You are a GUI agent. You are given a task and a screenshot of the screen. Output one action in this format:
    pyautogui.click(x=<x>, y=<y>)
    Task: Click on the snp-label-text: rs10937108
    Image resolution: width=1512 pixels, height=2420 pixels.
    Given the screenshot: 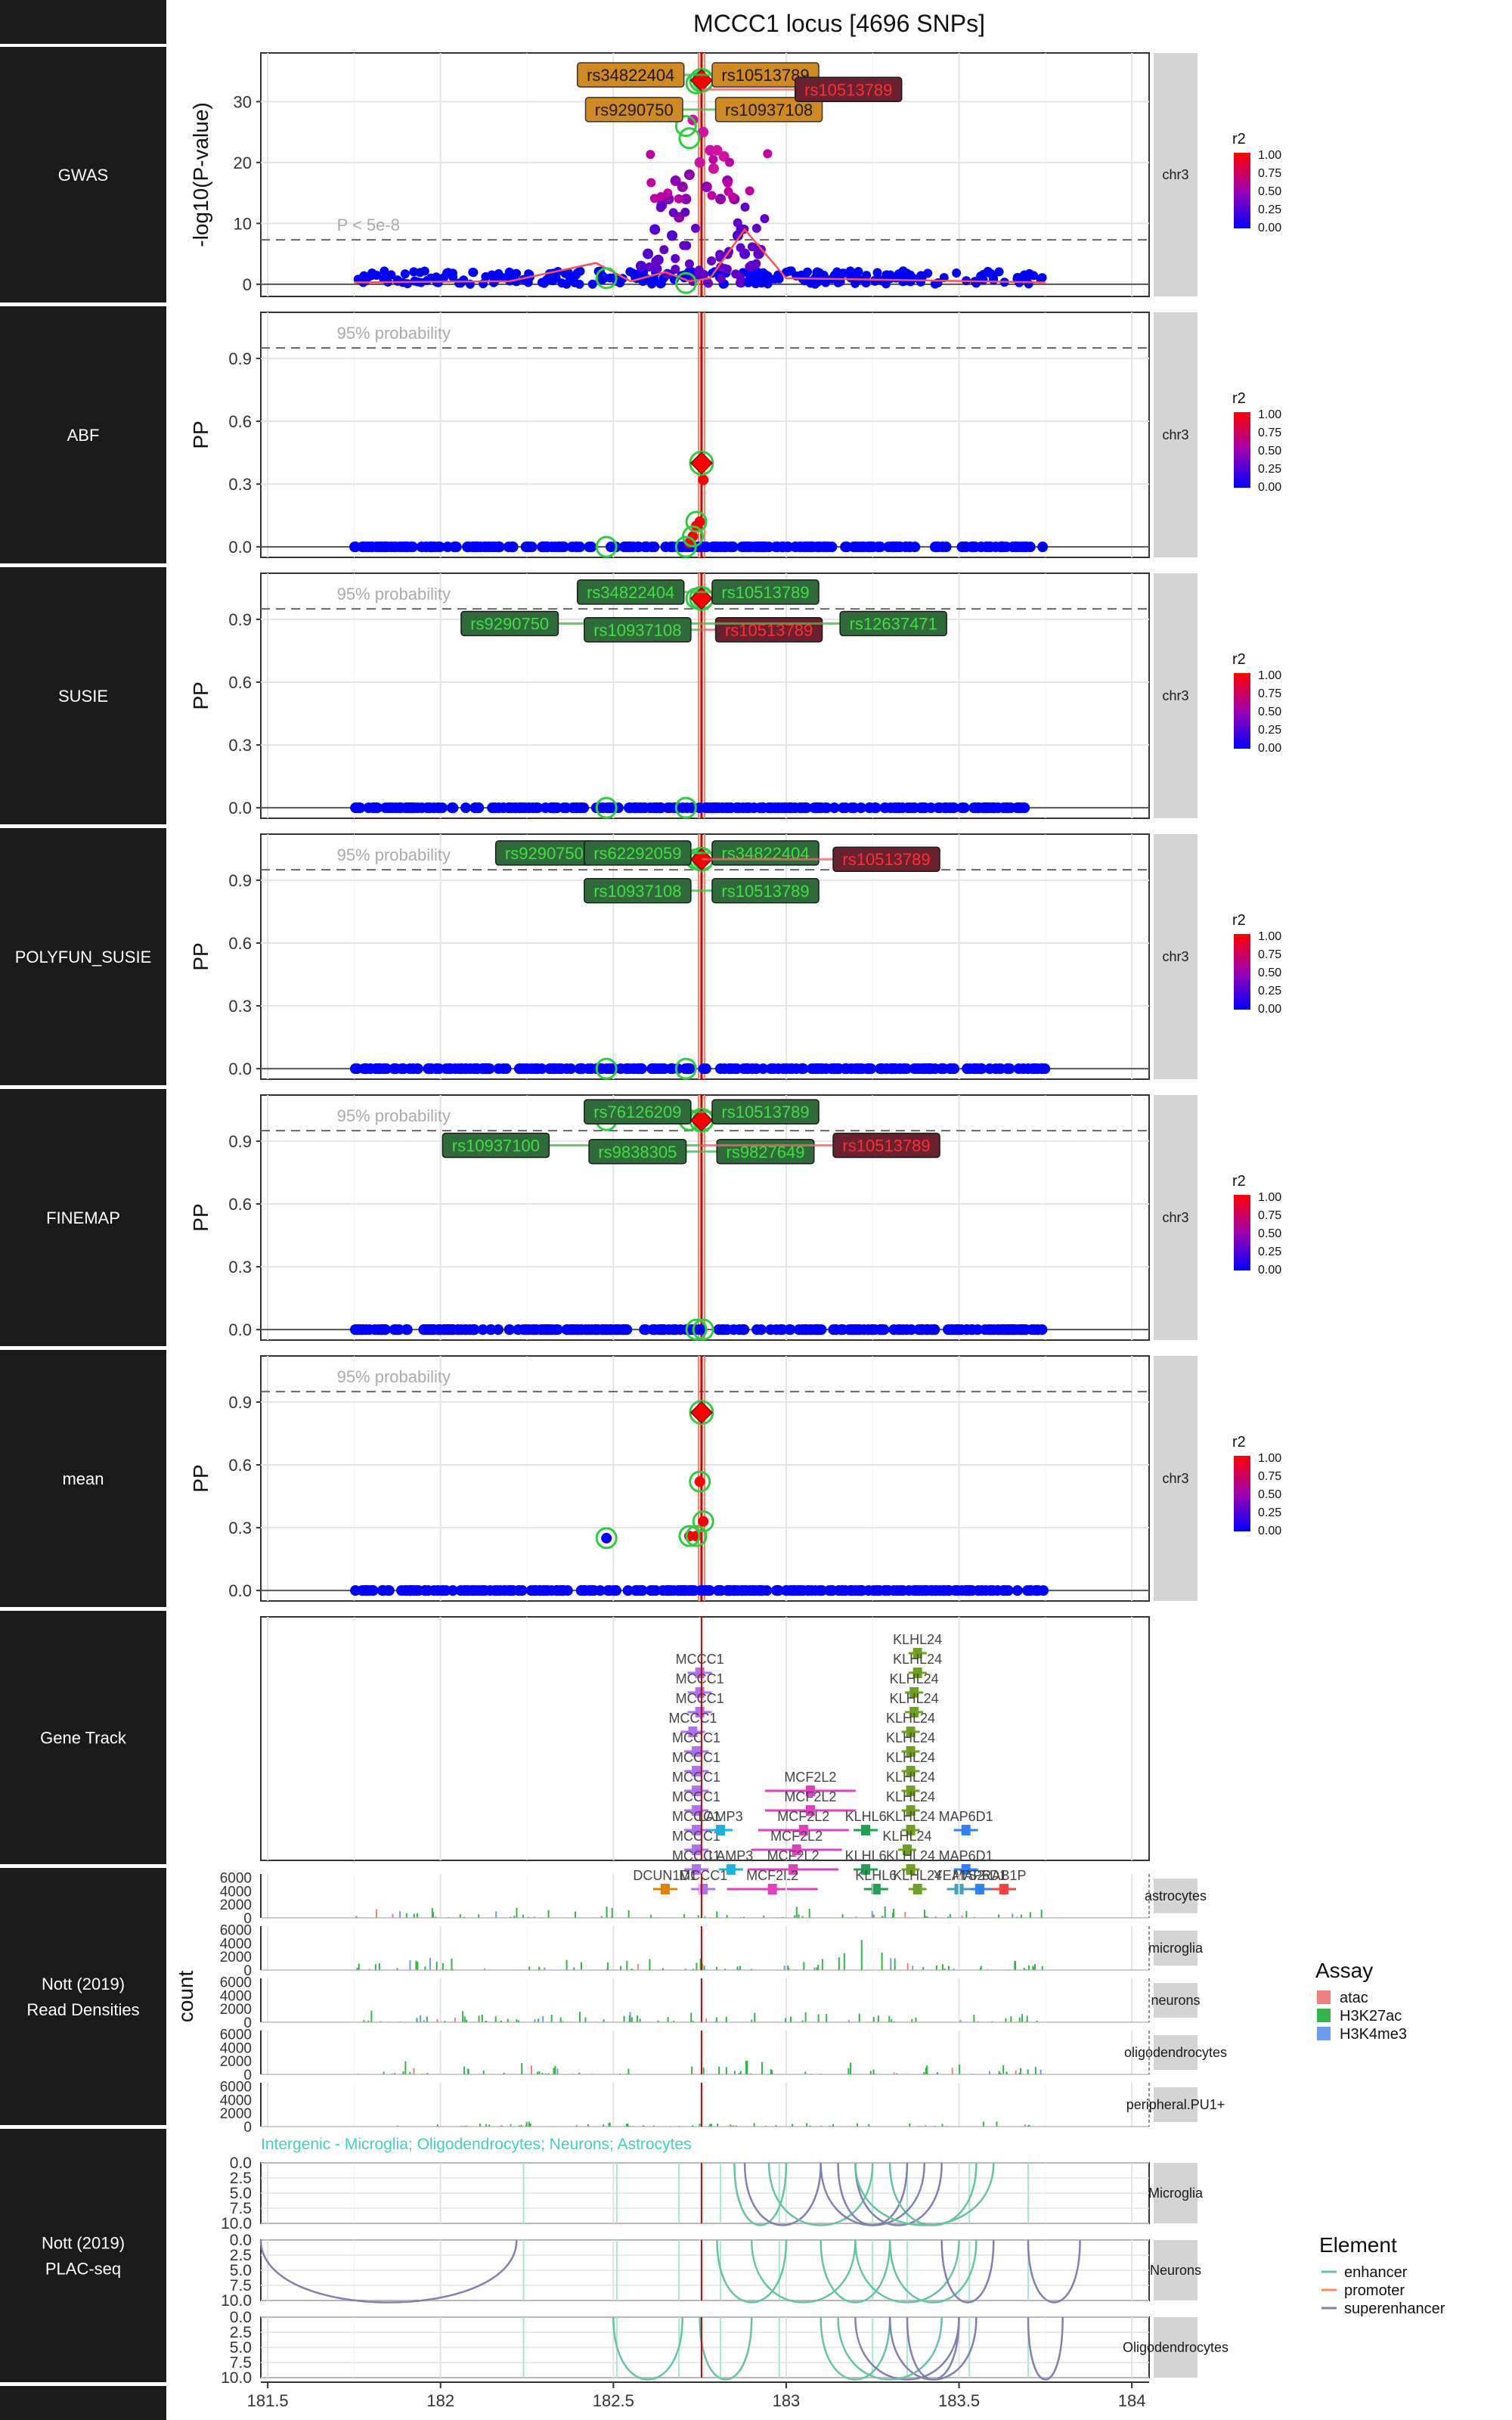 What is the action you would take?
    pyautogui.click(x=637, y=891)
    